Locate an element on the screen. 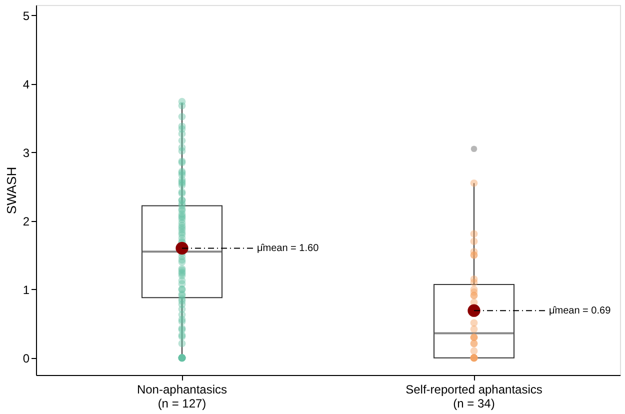 The height and width of the screenshot is (414, 625). x-tick-label: Self-reported aphantasics (n = 34) is located at coordinates (474, 396).